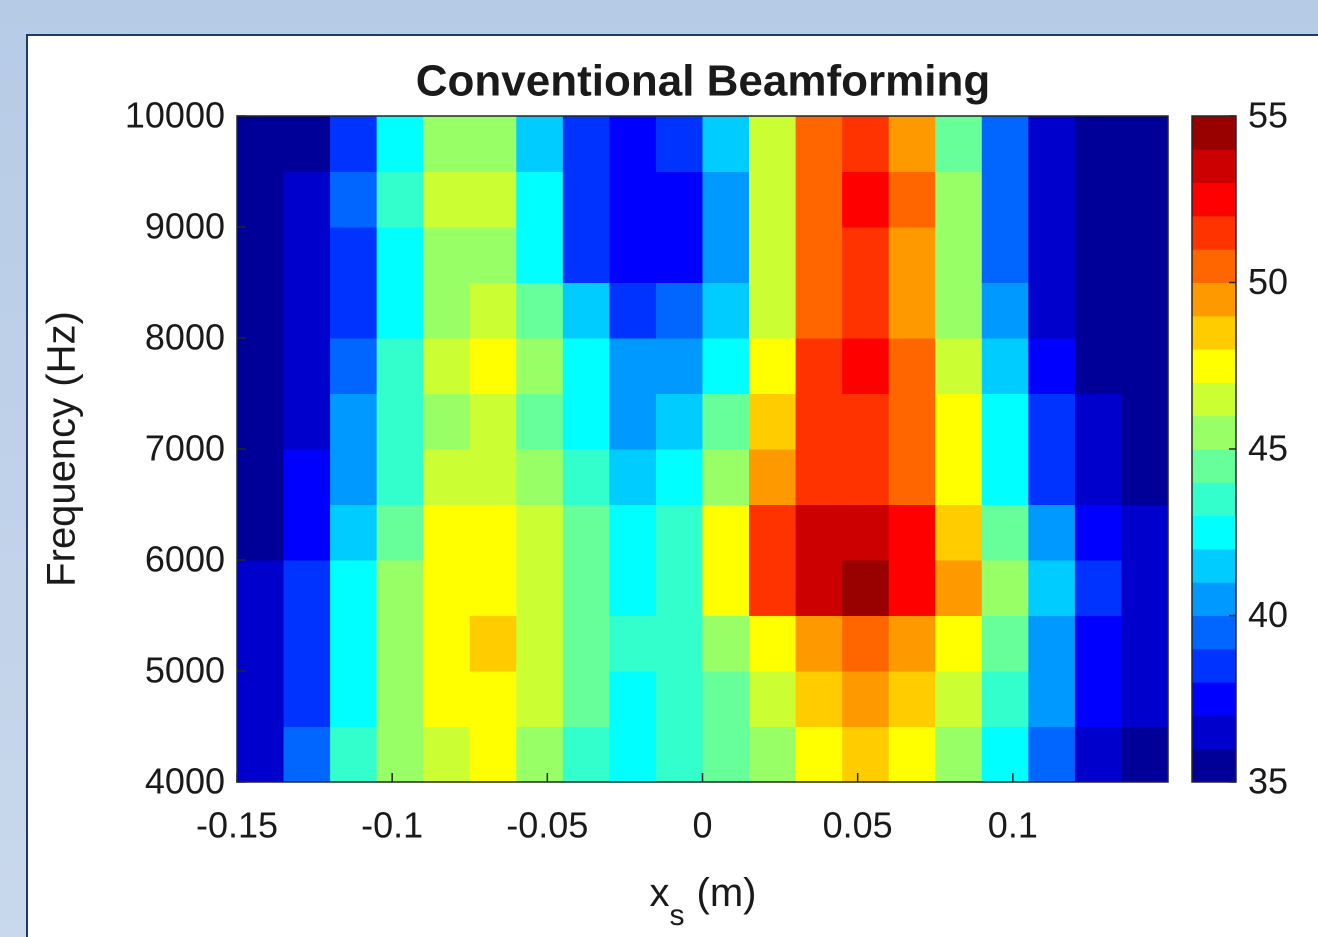  Describe the element at coordinates (547, 825) in the screenshot. I see `x-tick-label: -0.05` at that location.